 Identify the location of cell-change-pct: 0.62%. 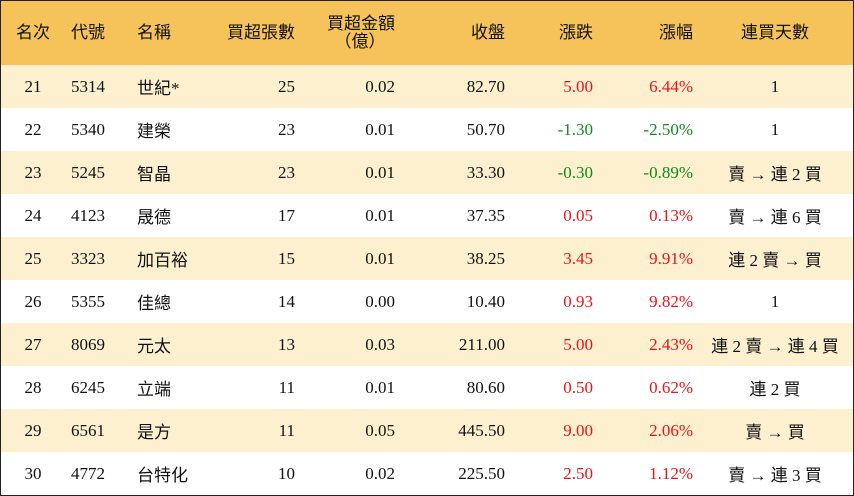
(671, 387).